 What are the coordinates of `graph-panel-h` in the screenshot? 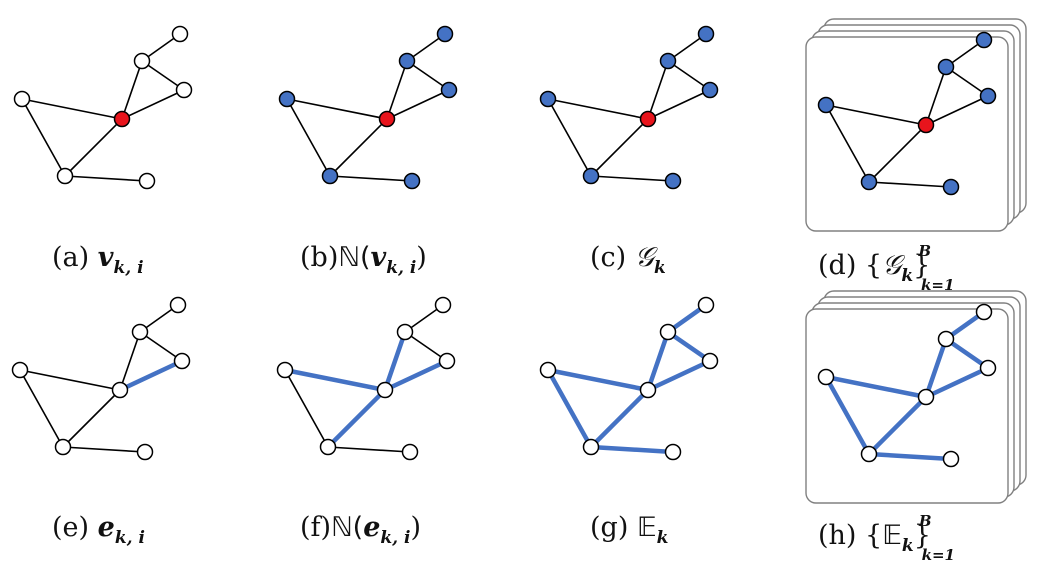 It's located at (907, 385).